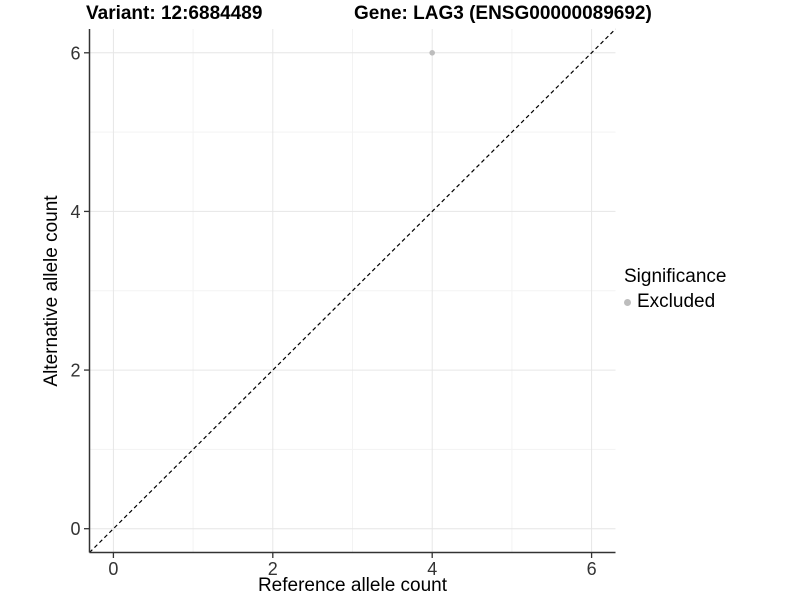 Image resolution: width=800 pixels, height=600 pixels. What do you see at coordinates (352, 585) in the screenshot?
I see `x-axis-title: Reference allele count` at bounding box center [352, 585].